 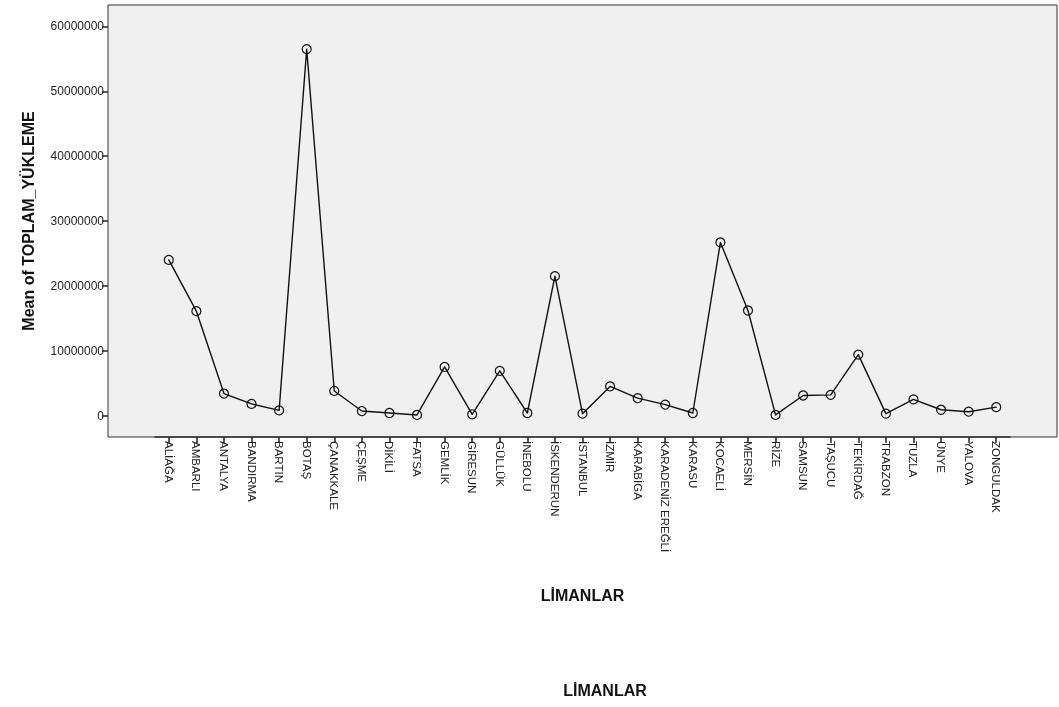 What do you see at coordinates (77, 221) in the screenshot?
I see `y-tick-label: 30000000` at bounding box center [77, 221].